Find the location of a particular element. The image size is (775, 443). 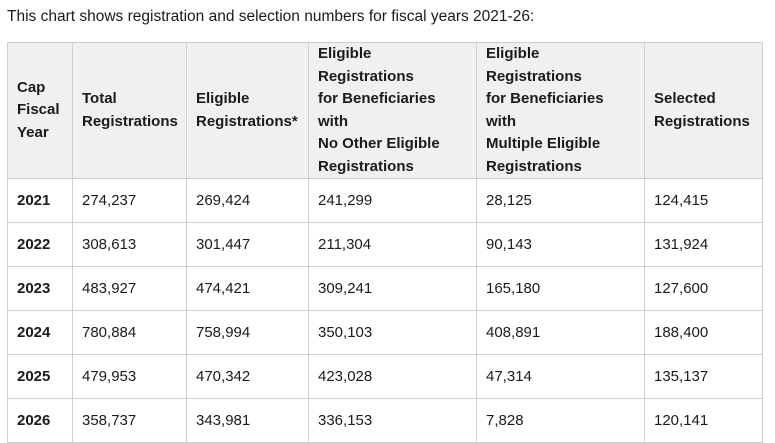

header-line: Eligible is located at coordinates (223, 98).